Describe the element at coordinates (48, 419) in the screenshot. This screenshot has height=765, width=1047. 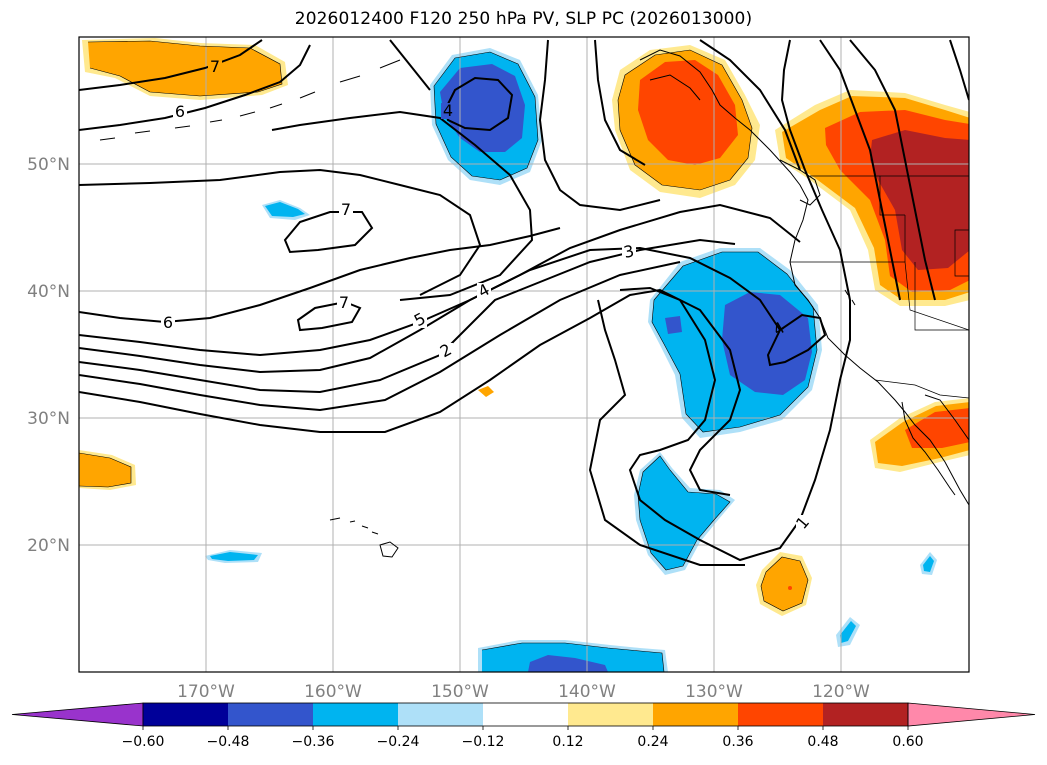
I see `lat-label-30n: 30°N` at that location.